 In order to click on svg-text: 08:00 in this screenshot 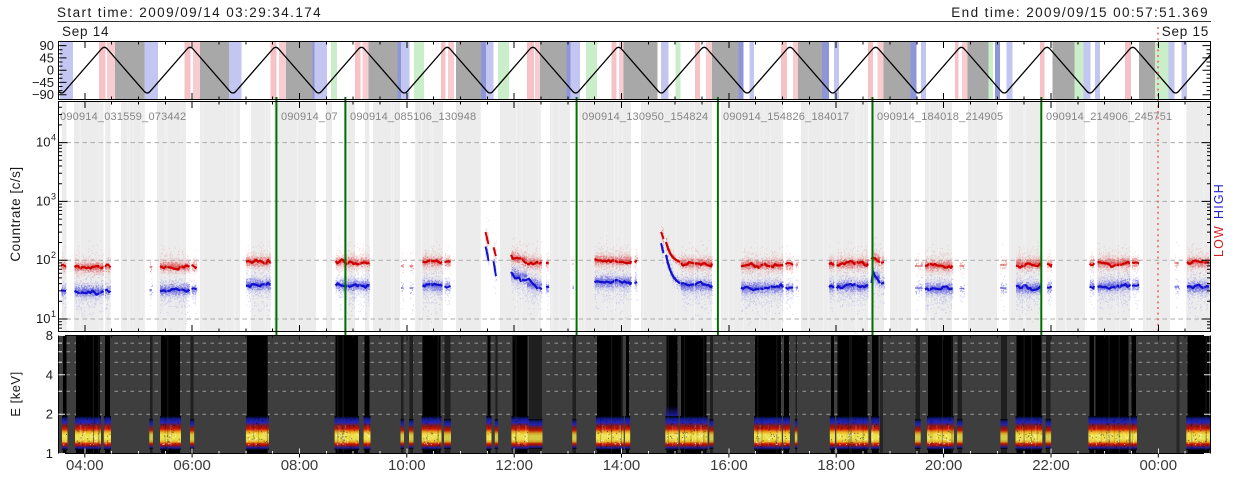, I will do `click(300, 465)`.